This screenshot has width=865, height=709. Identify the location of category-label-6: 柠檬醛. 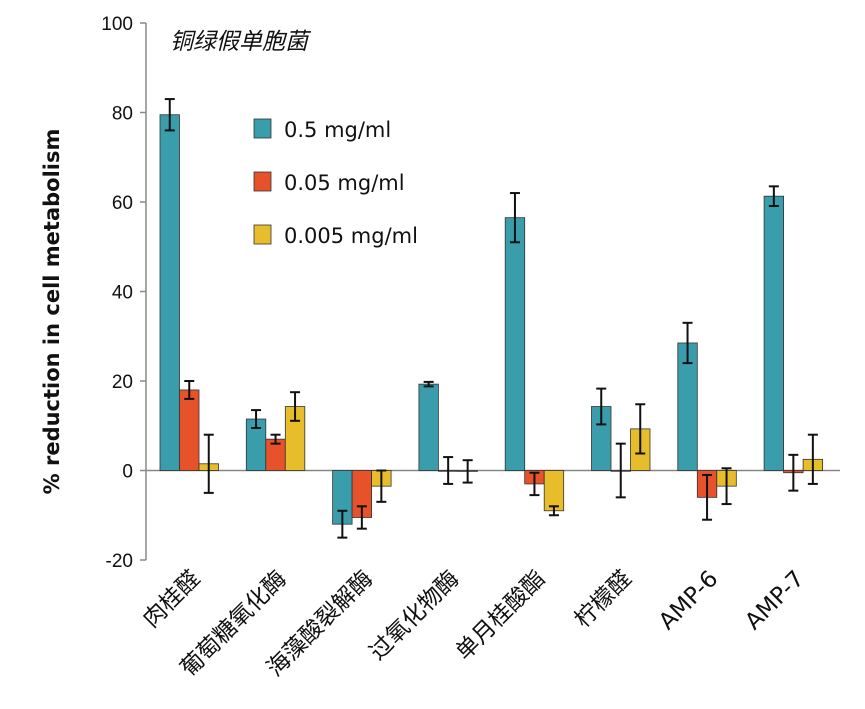
(603, 599).